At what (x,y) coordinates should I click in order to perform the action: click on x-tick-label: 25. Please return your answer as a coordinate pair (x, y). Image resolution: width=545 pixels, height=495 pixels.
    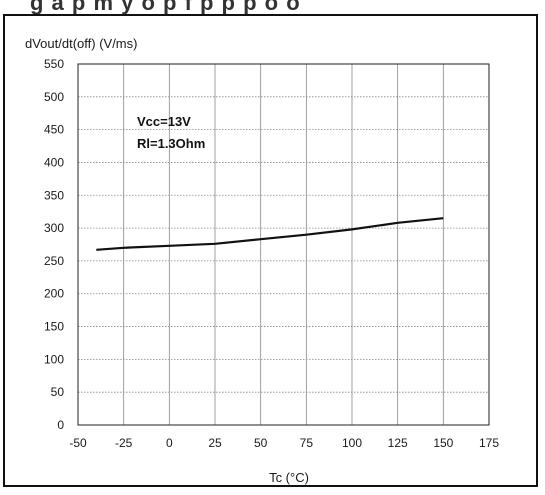
    Looking at the image, I should click on (215, 443).